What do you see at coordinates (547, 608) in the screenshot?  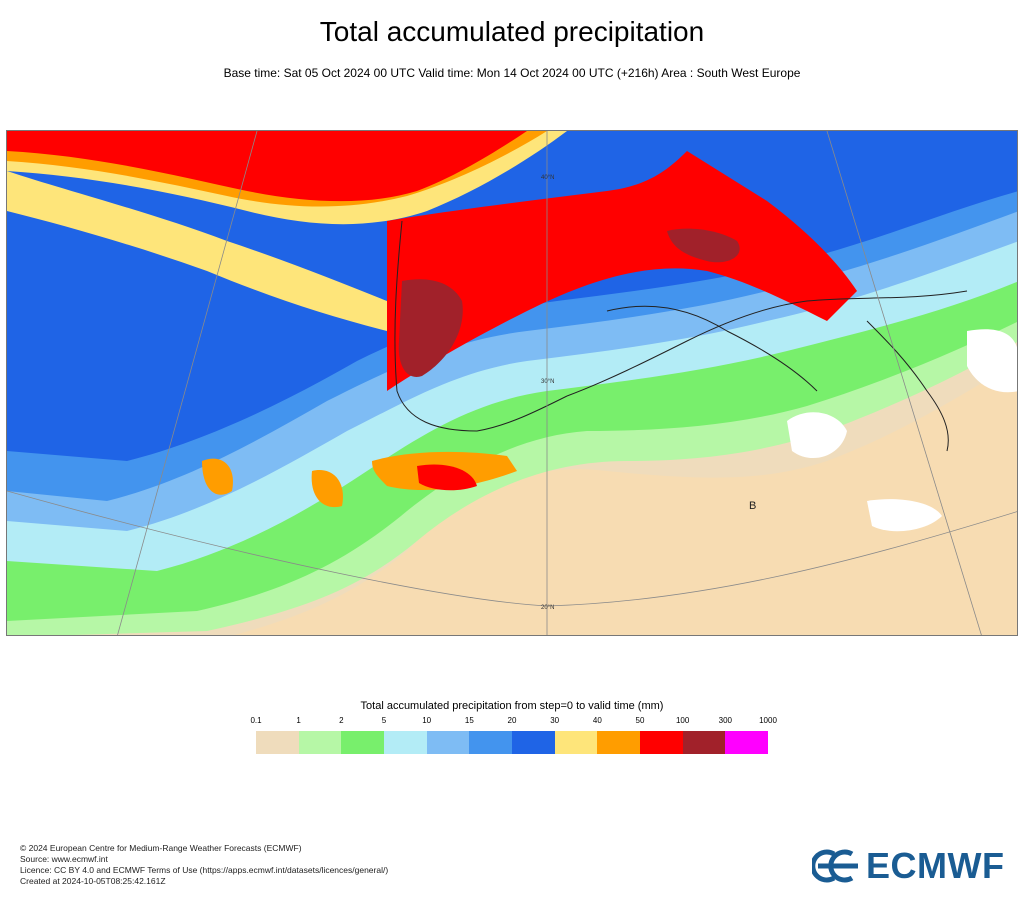 I see `lat-label-20n: 20°N` at bounding box center [547, 608].